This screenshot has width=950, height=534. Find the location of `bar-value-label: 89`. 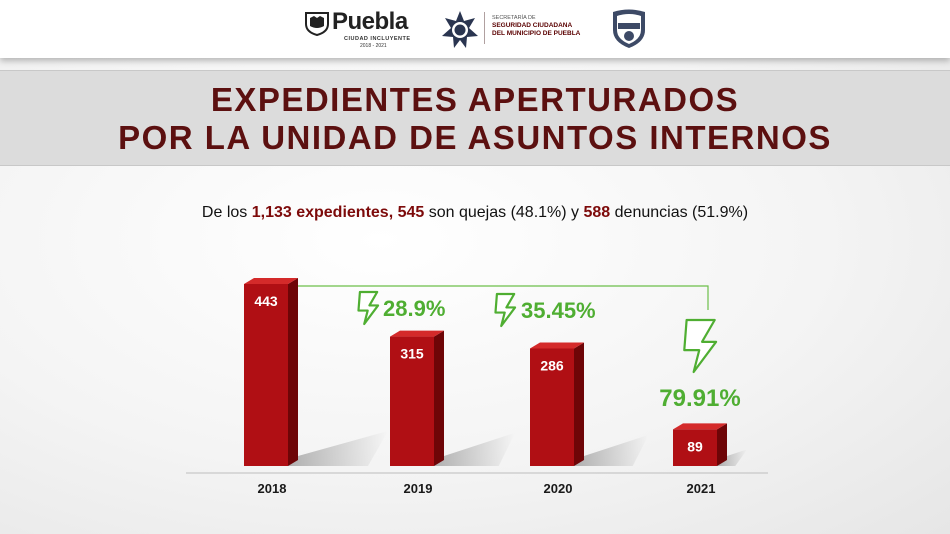

bar-value-label: 89 is located at coordinates (695, 446).